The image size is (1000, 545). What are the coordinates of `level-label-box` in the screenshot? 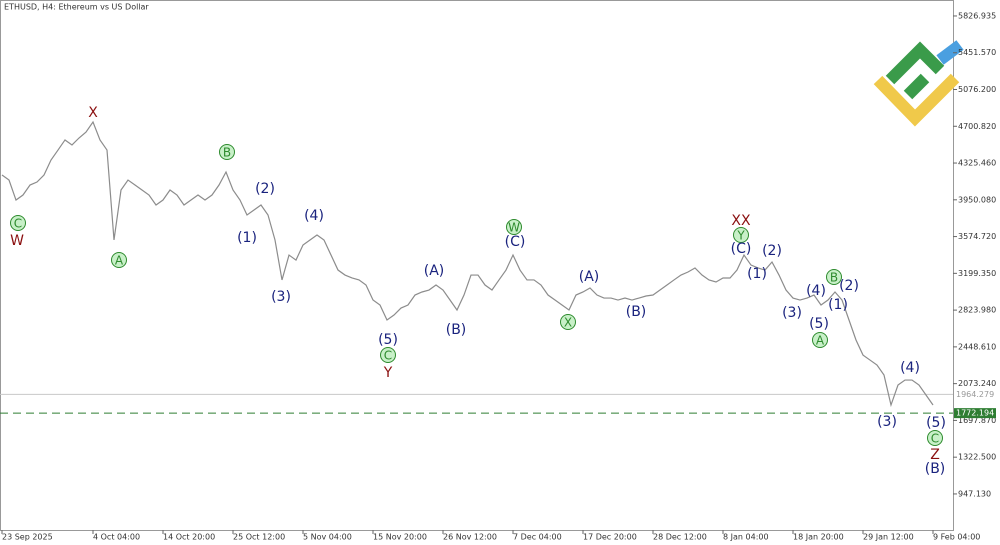 It's located at (975, 413).